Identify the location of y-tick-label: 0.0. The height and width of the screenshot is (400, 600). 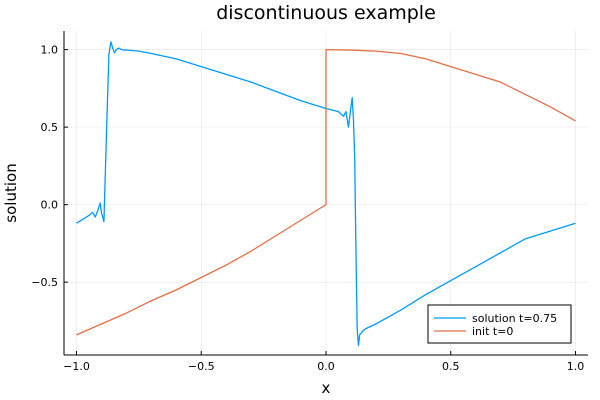
(50, 205).